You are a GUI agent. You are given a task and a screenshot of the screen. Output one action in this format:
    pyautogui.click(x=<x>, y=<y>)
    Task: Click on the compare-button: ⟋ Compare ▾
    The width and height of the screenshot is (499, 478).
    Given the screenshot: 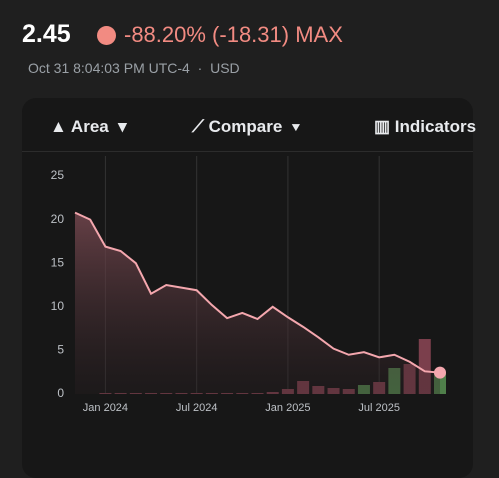 What is the action you would take?
    pyautogui.click(x=246, y=126)
    